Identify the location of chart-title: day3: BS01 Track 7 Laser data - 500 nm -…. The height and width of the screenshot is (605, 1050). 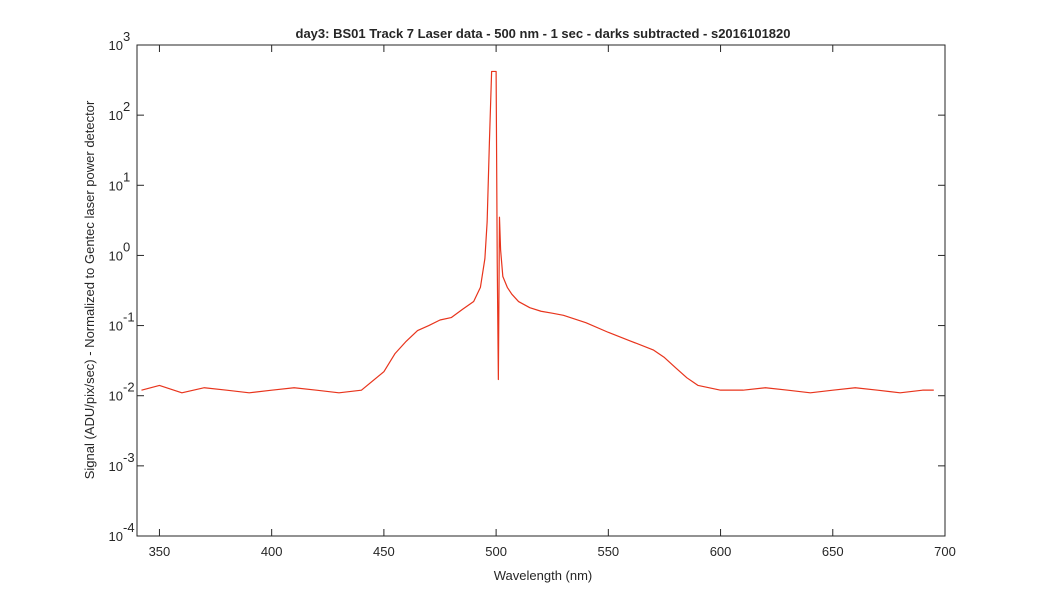
(543, 33).